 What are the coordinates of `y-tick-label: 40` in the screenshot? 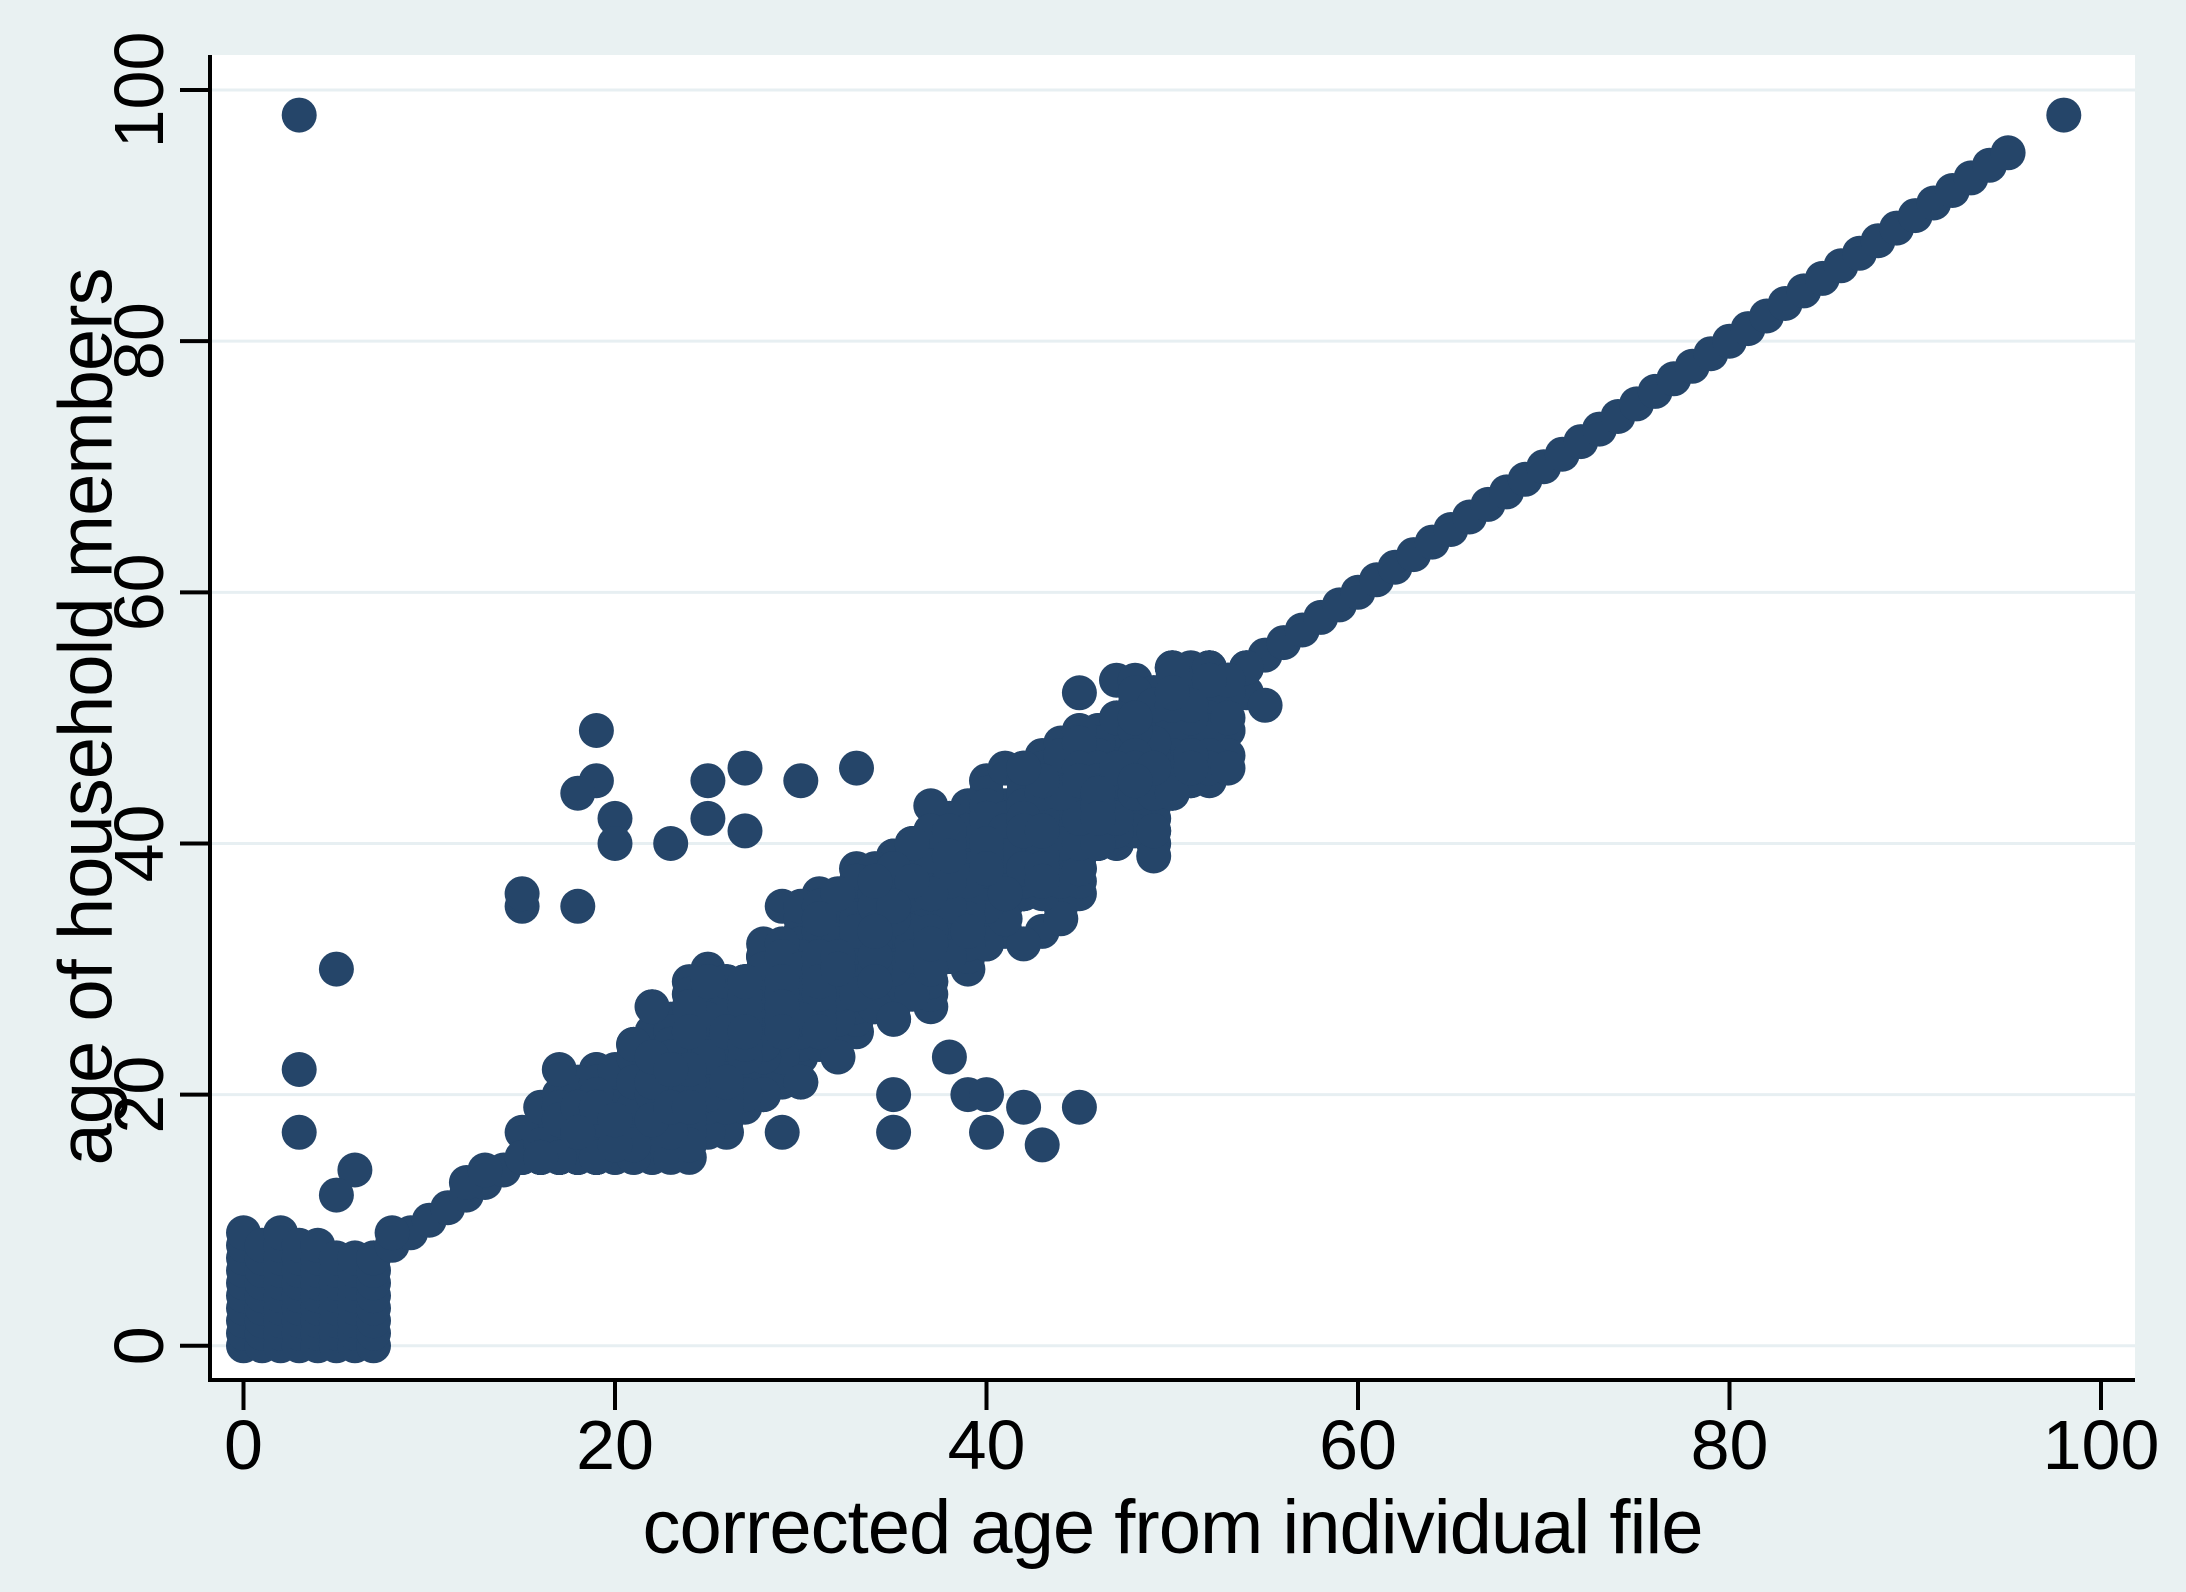 It's located at (139, 844).